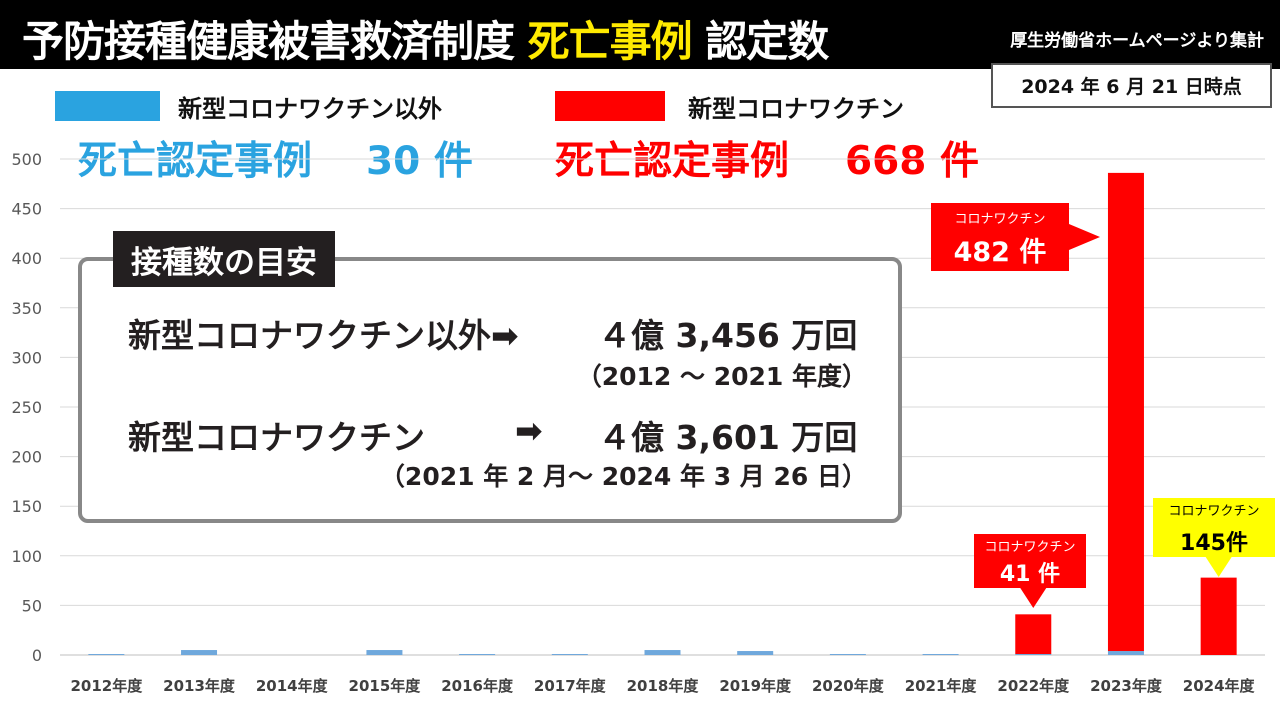 Image resolution: width=1280 pixels, height=720 pixels. I want to click on page-title: 予防接種健康被害救済制度 死亡事例 認定数, so click(425, 38).